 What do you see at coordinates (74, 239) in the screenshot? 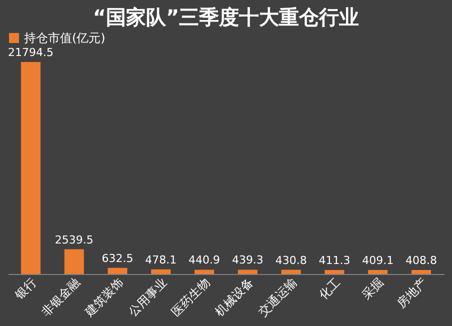
I see `data-label: 2539.5` at bounding box center [74, 239].